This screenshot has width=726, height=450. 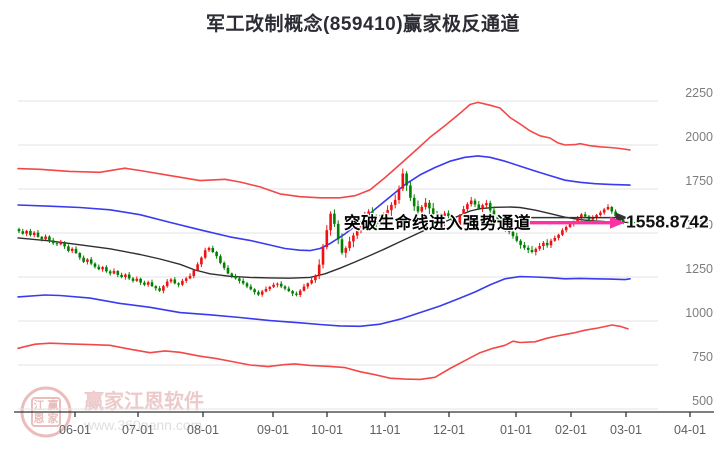 I want to click on y-axis-label: 1250, so click(x=699, y=269).